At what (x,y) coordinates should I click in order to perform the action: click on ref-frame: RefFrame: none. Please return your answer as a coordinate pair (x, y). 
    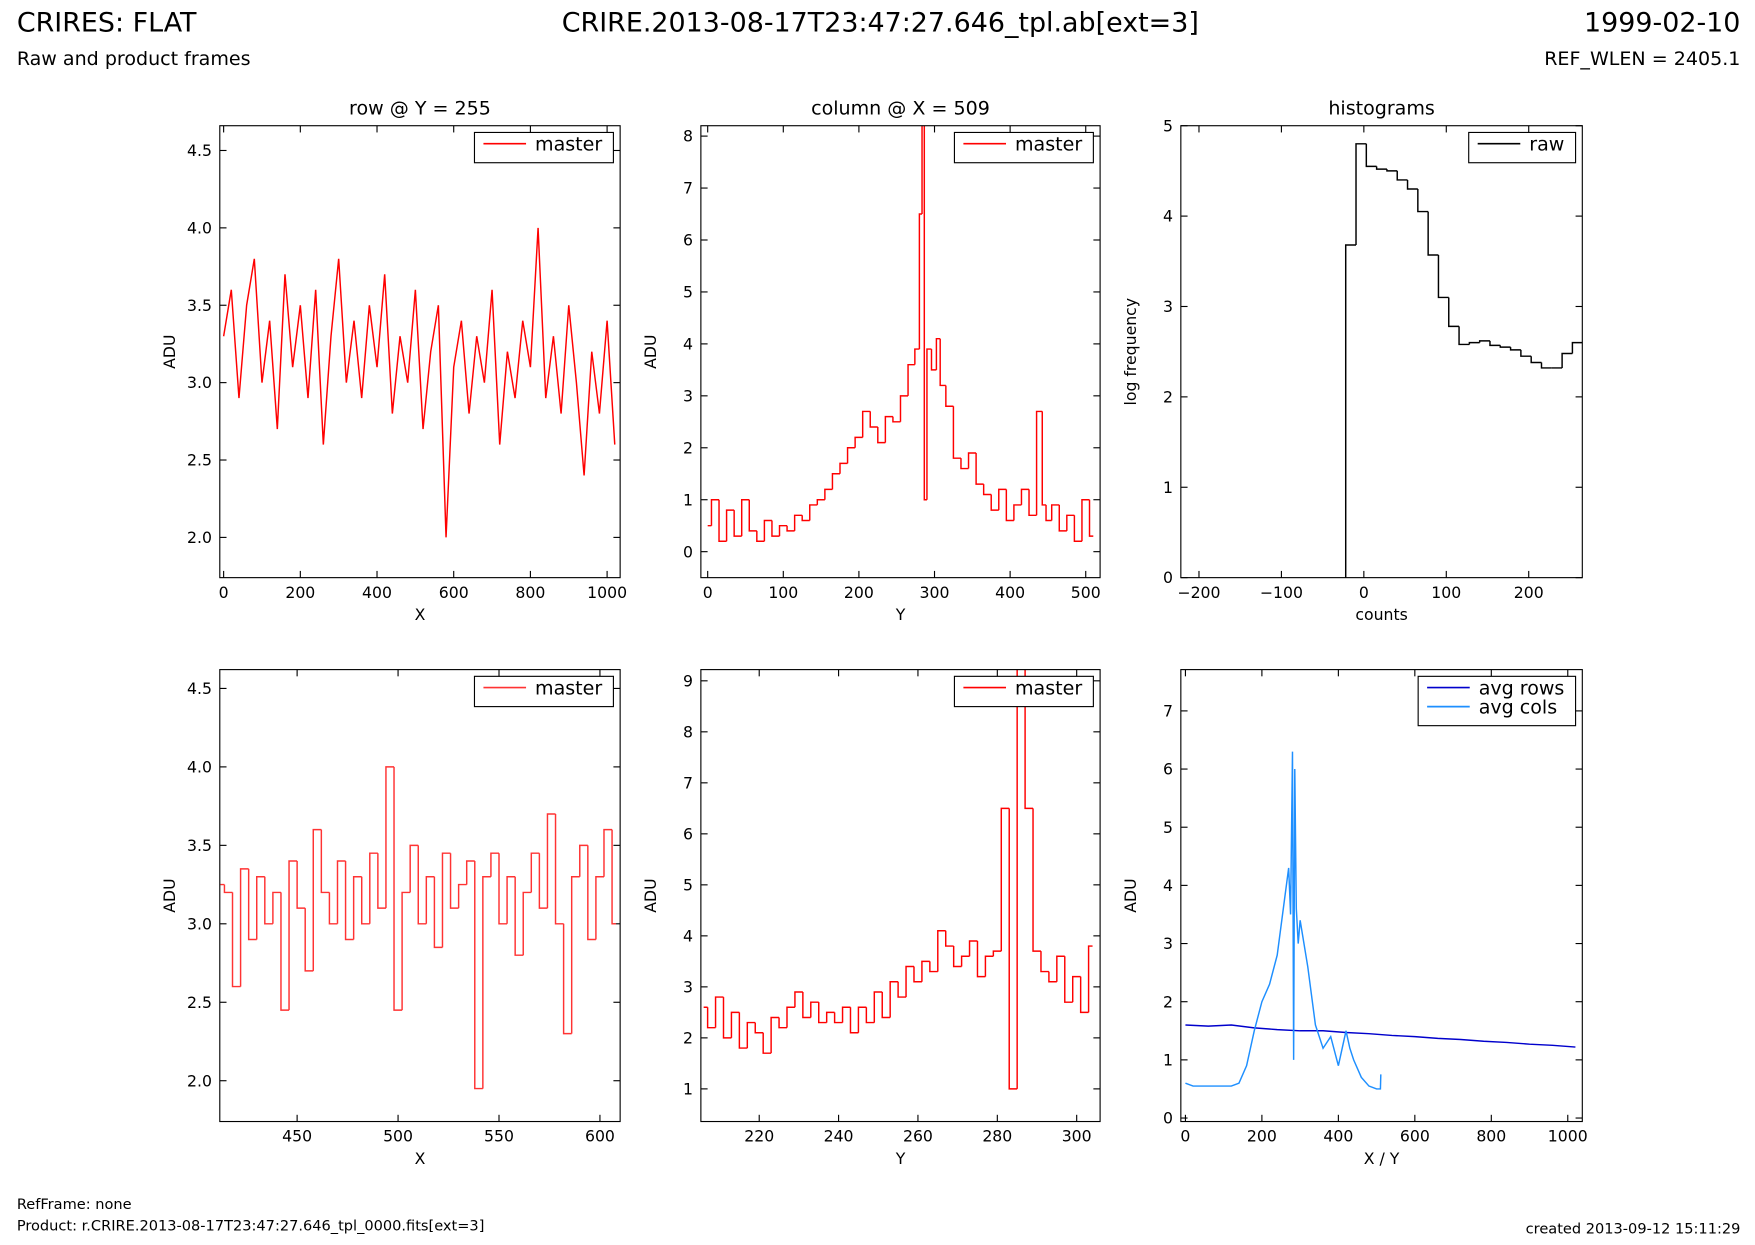
    Looking at the image, I should click on (74, 1204).